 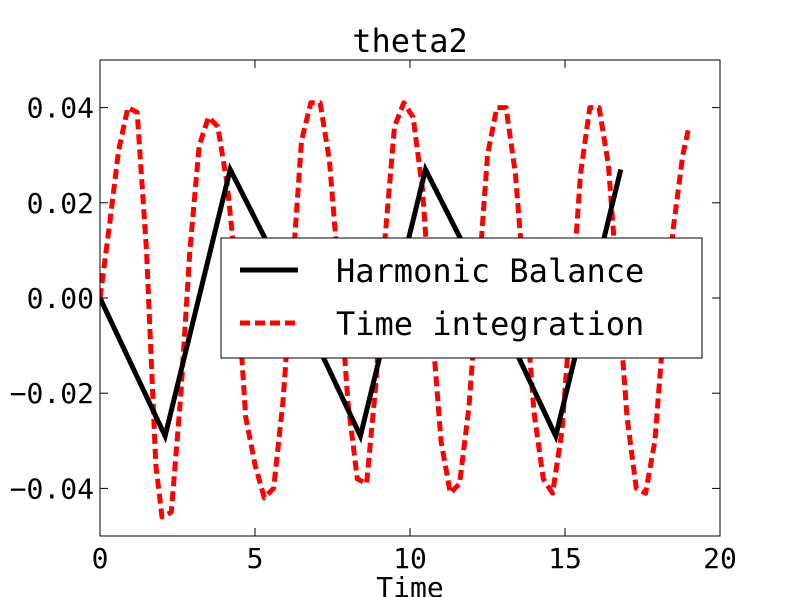 What do you see at coordinates (52, 393) in the screenshot?
I see `y-tick-label: −0.02` at bounding box center [52, 393].